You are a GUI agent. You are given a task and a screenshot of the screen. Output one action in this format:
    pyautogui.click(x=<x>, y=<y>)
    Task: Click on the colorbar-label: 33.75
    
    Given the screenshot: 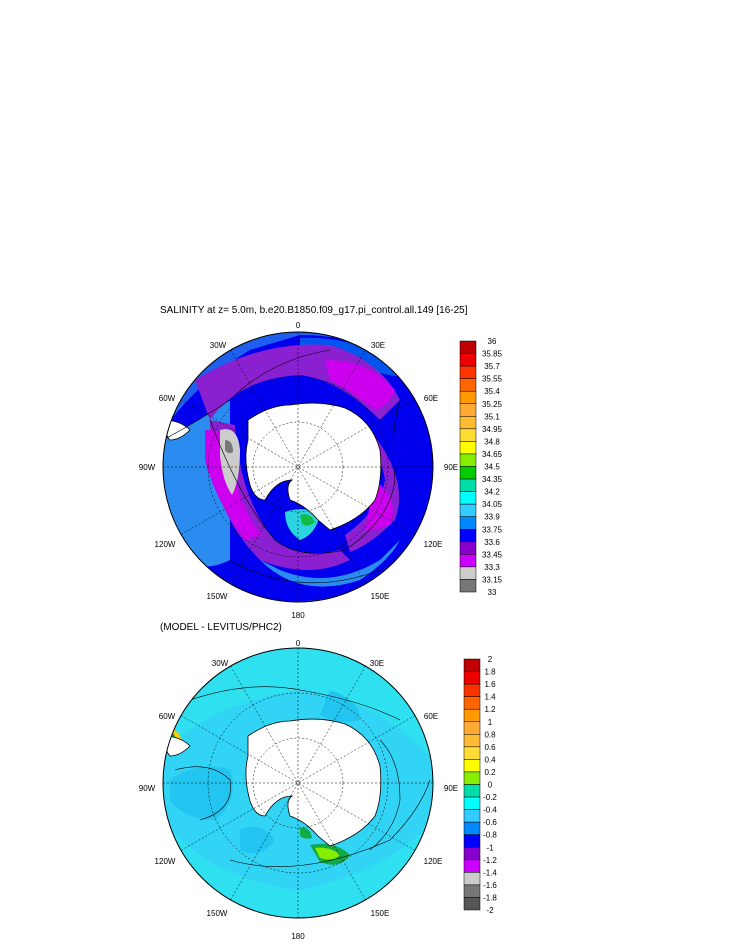 What is the action you would take?
    pyautogui.click(x=492, y=529)
    